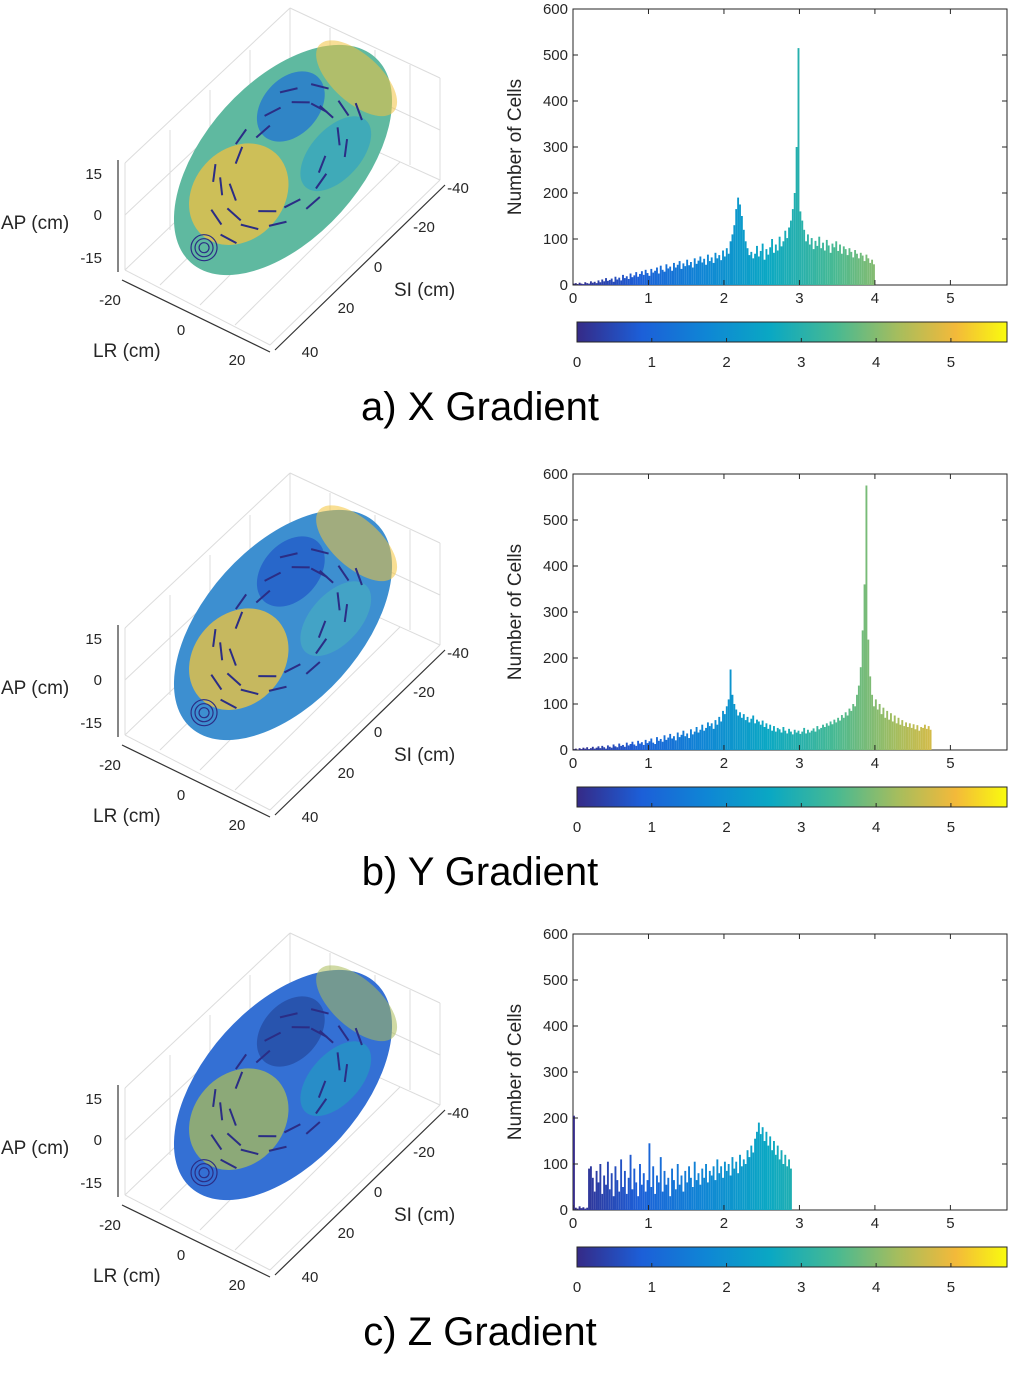 The image size is (1009, 1381). What do you see at coordinates (310, 1277) in the screenshot?
I see `si-tick-label: 40` at bounding box center [310, 1277].